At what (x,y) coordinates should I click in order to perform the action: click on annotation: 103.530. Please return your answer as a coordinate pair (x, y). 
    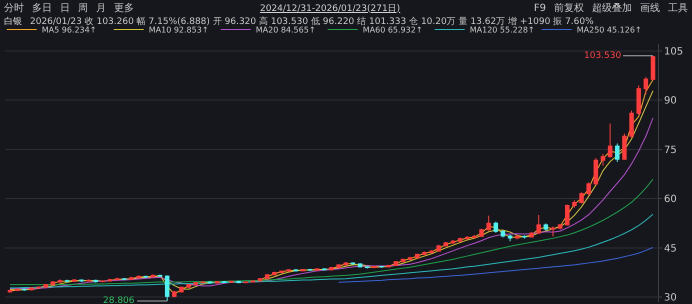
    Looking at the image, I should click on (603, 56).